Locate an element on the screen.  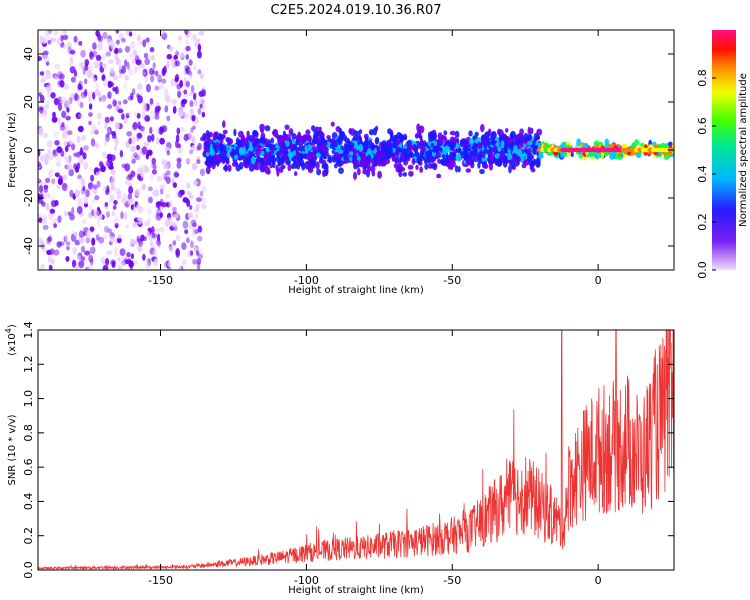
y-tick-label: -20 is located at coordinates (28, 198).